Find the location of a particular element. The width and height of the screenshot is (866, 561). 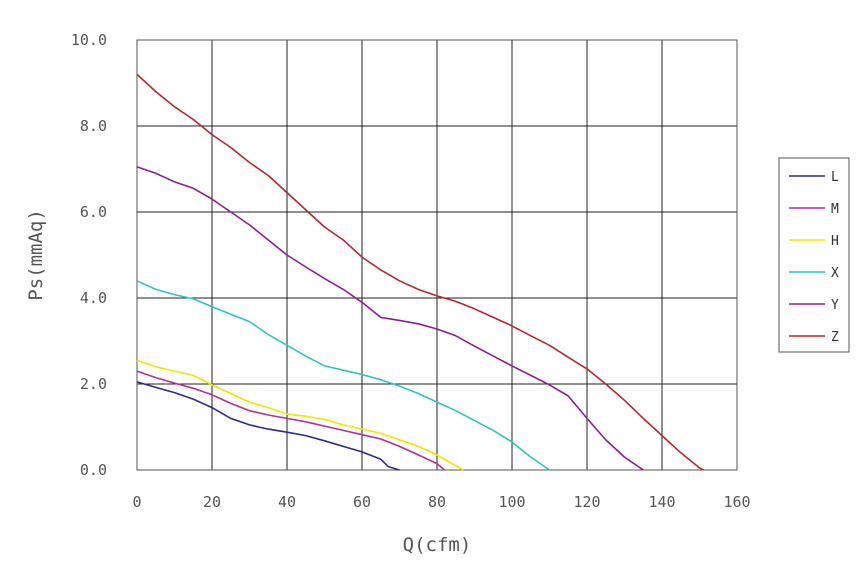

legend-label-z: Z is located at coordinates (835, 337).